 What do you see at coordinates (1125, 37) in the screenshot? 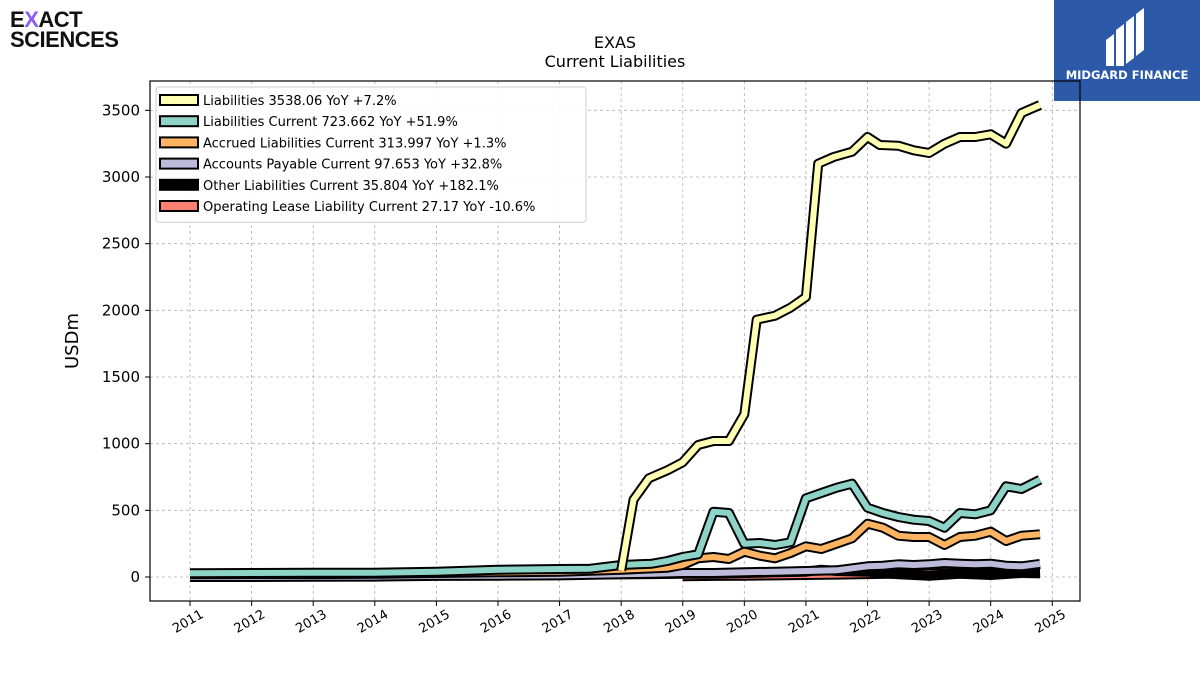
I see `midgard-emblem-icon` at bounding box center [1125, 37].